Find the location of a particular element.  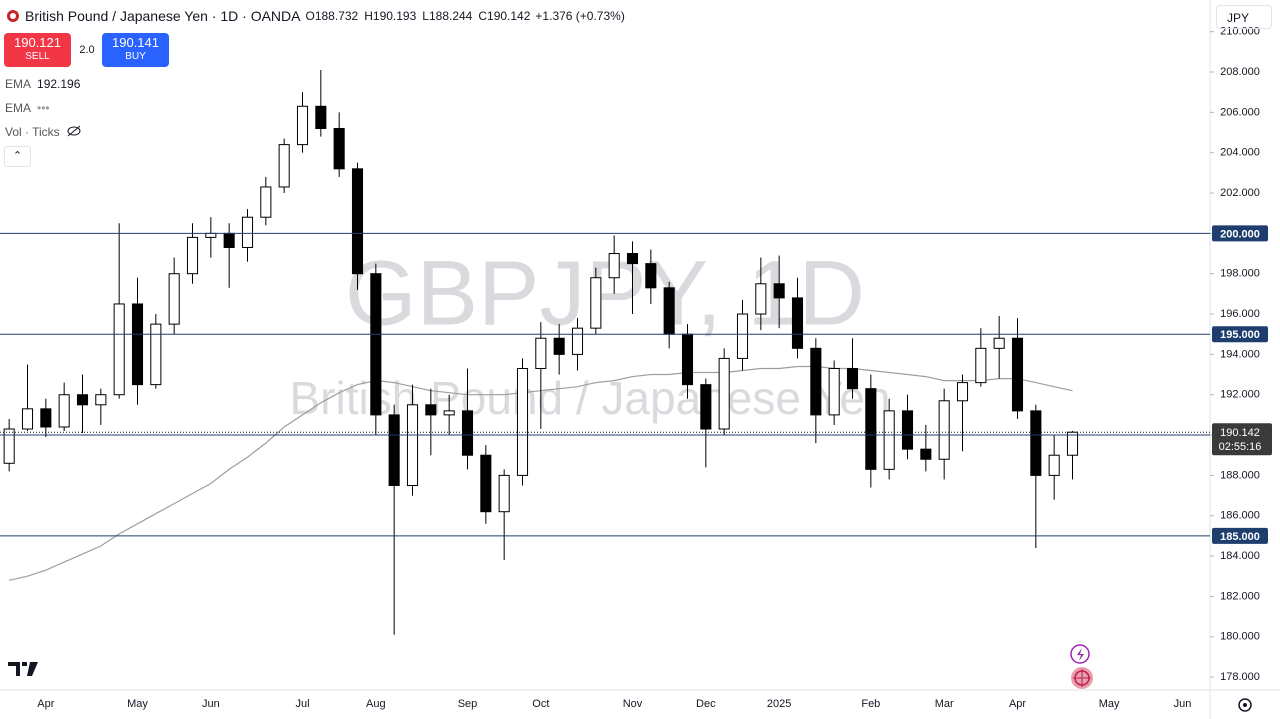

ohlc-value: 188.732 is located at coordinates (336, 16).